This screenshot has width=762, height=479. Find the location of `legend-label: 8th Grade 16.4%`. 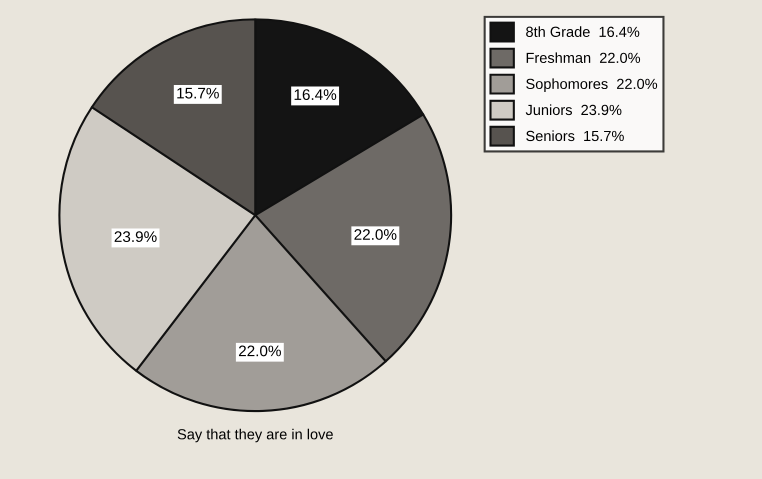

legend-label: 8th Grade 16.4% is located at coordinates (583, 31).